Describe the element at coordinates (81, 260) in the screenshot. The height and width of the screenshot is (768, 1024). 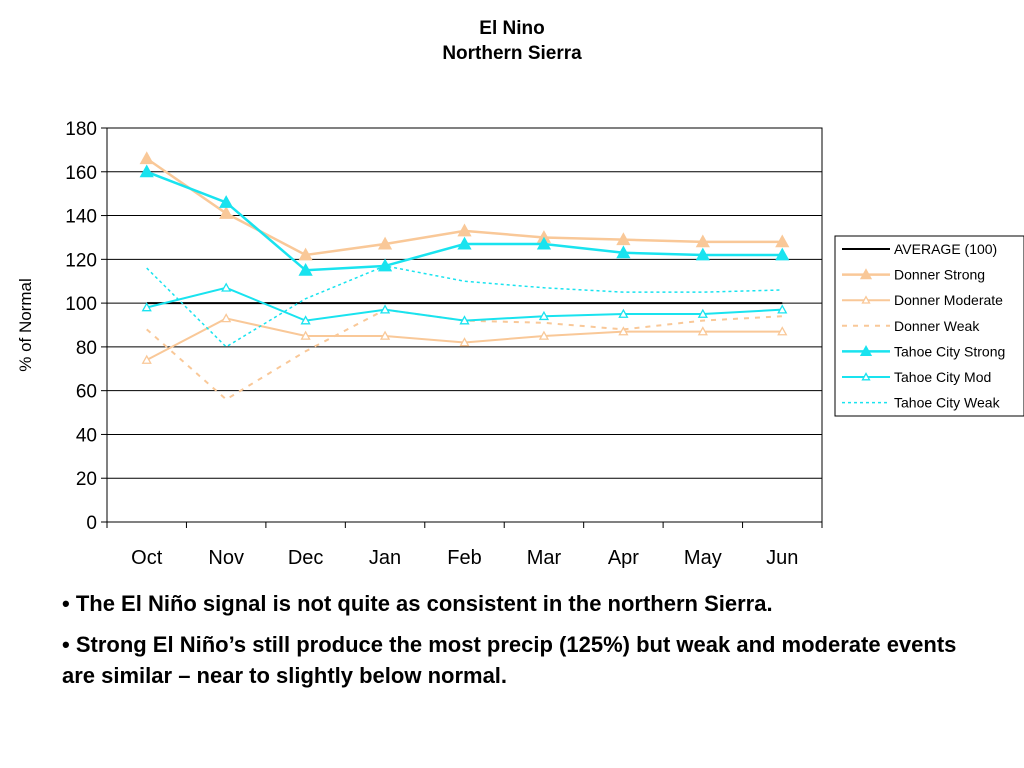
I see `y-tick-label: 120` at that location.